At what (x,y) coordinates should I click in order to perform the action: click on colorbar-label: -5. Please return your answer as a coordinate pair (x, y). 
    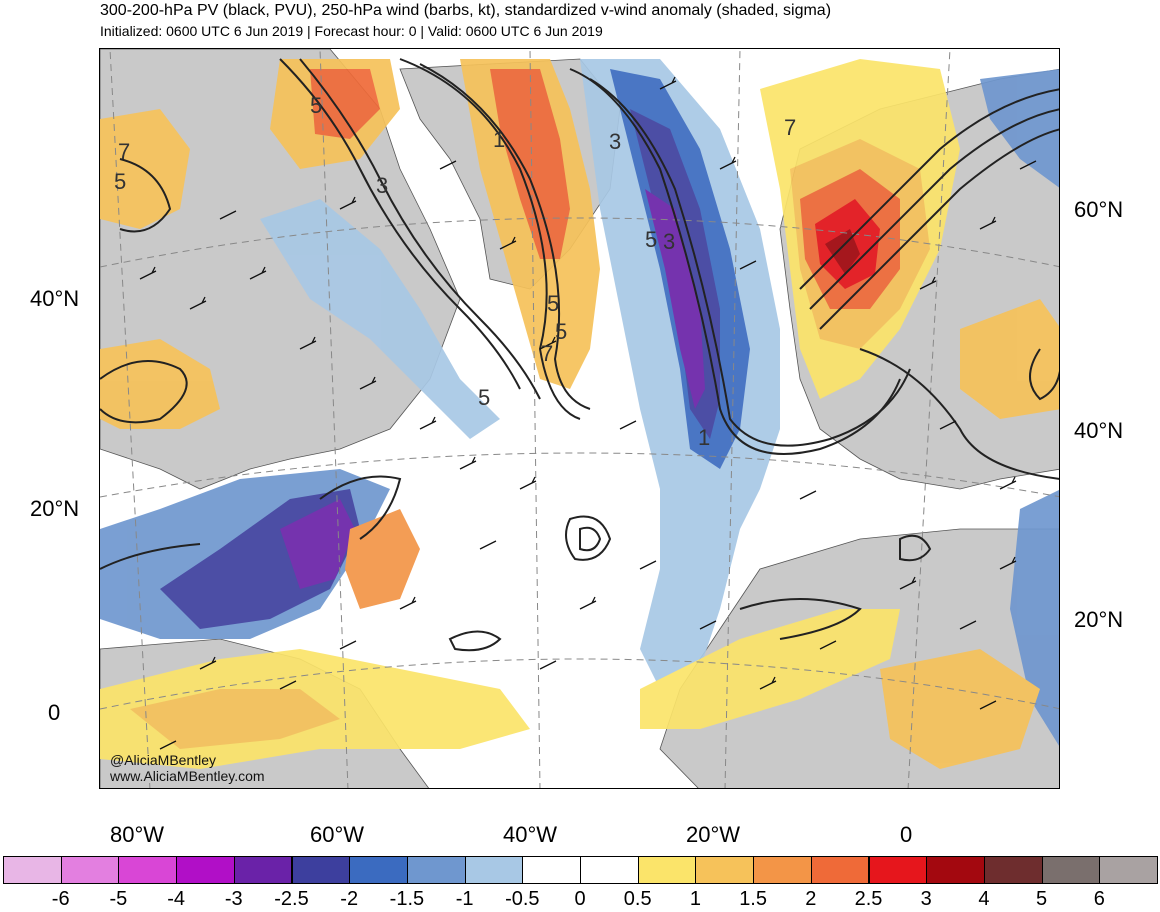
    Looking at the image, I should click on (118, 899).